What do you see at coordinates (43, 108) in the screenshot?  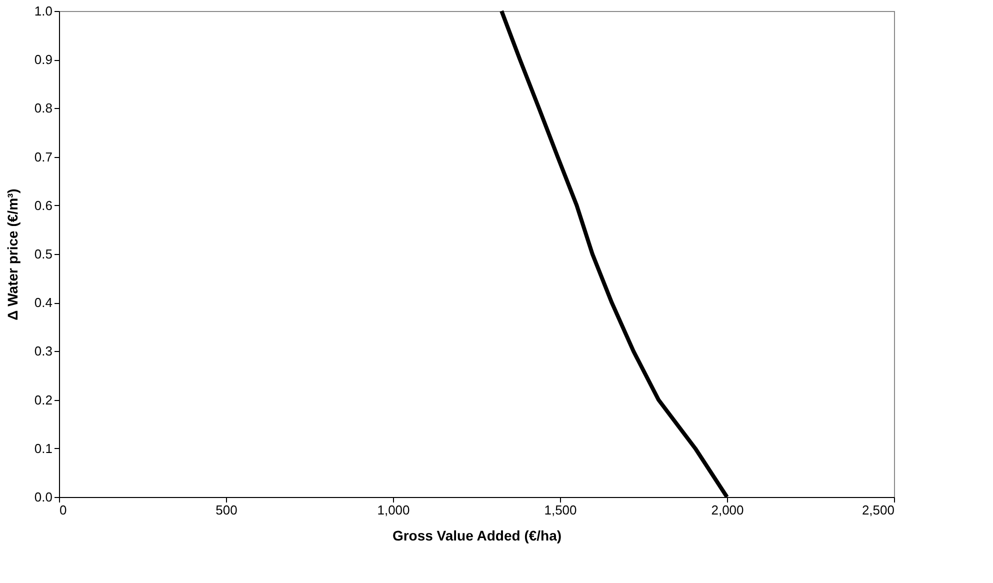 I see `y-tick-label: 0.8` at bounding box center [43, 108].